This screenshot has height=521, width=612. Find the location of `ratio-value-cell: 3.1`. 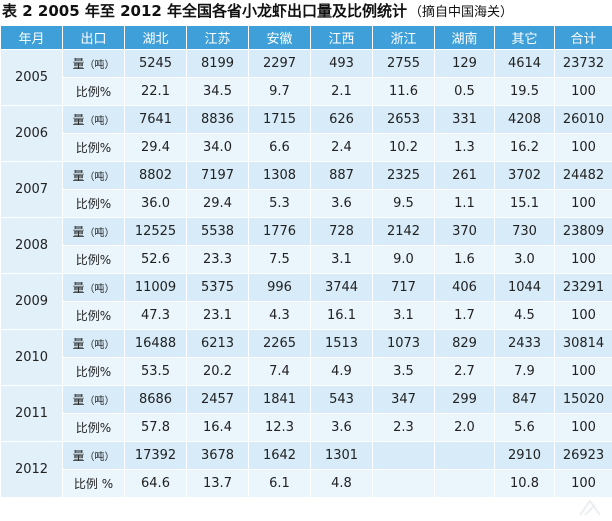

ratio-value-cell: 3.1 is located at coordinates (341, 259).